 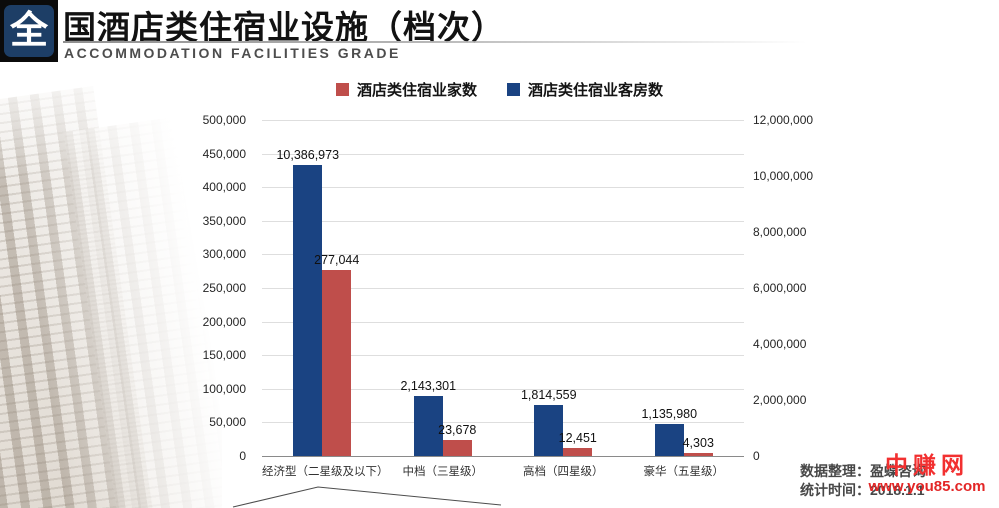 I want to click on right-axis-tick: 12,000,000, so click(x=783, y=120).